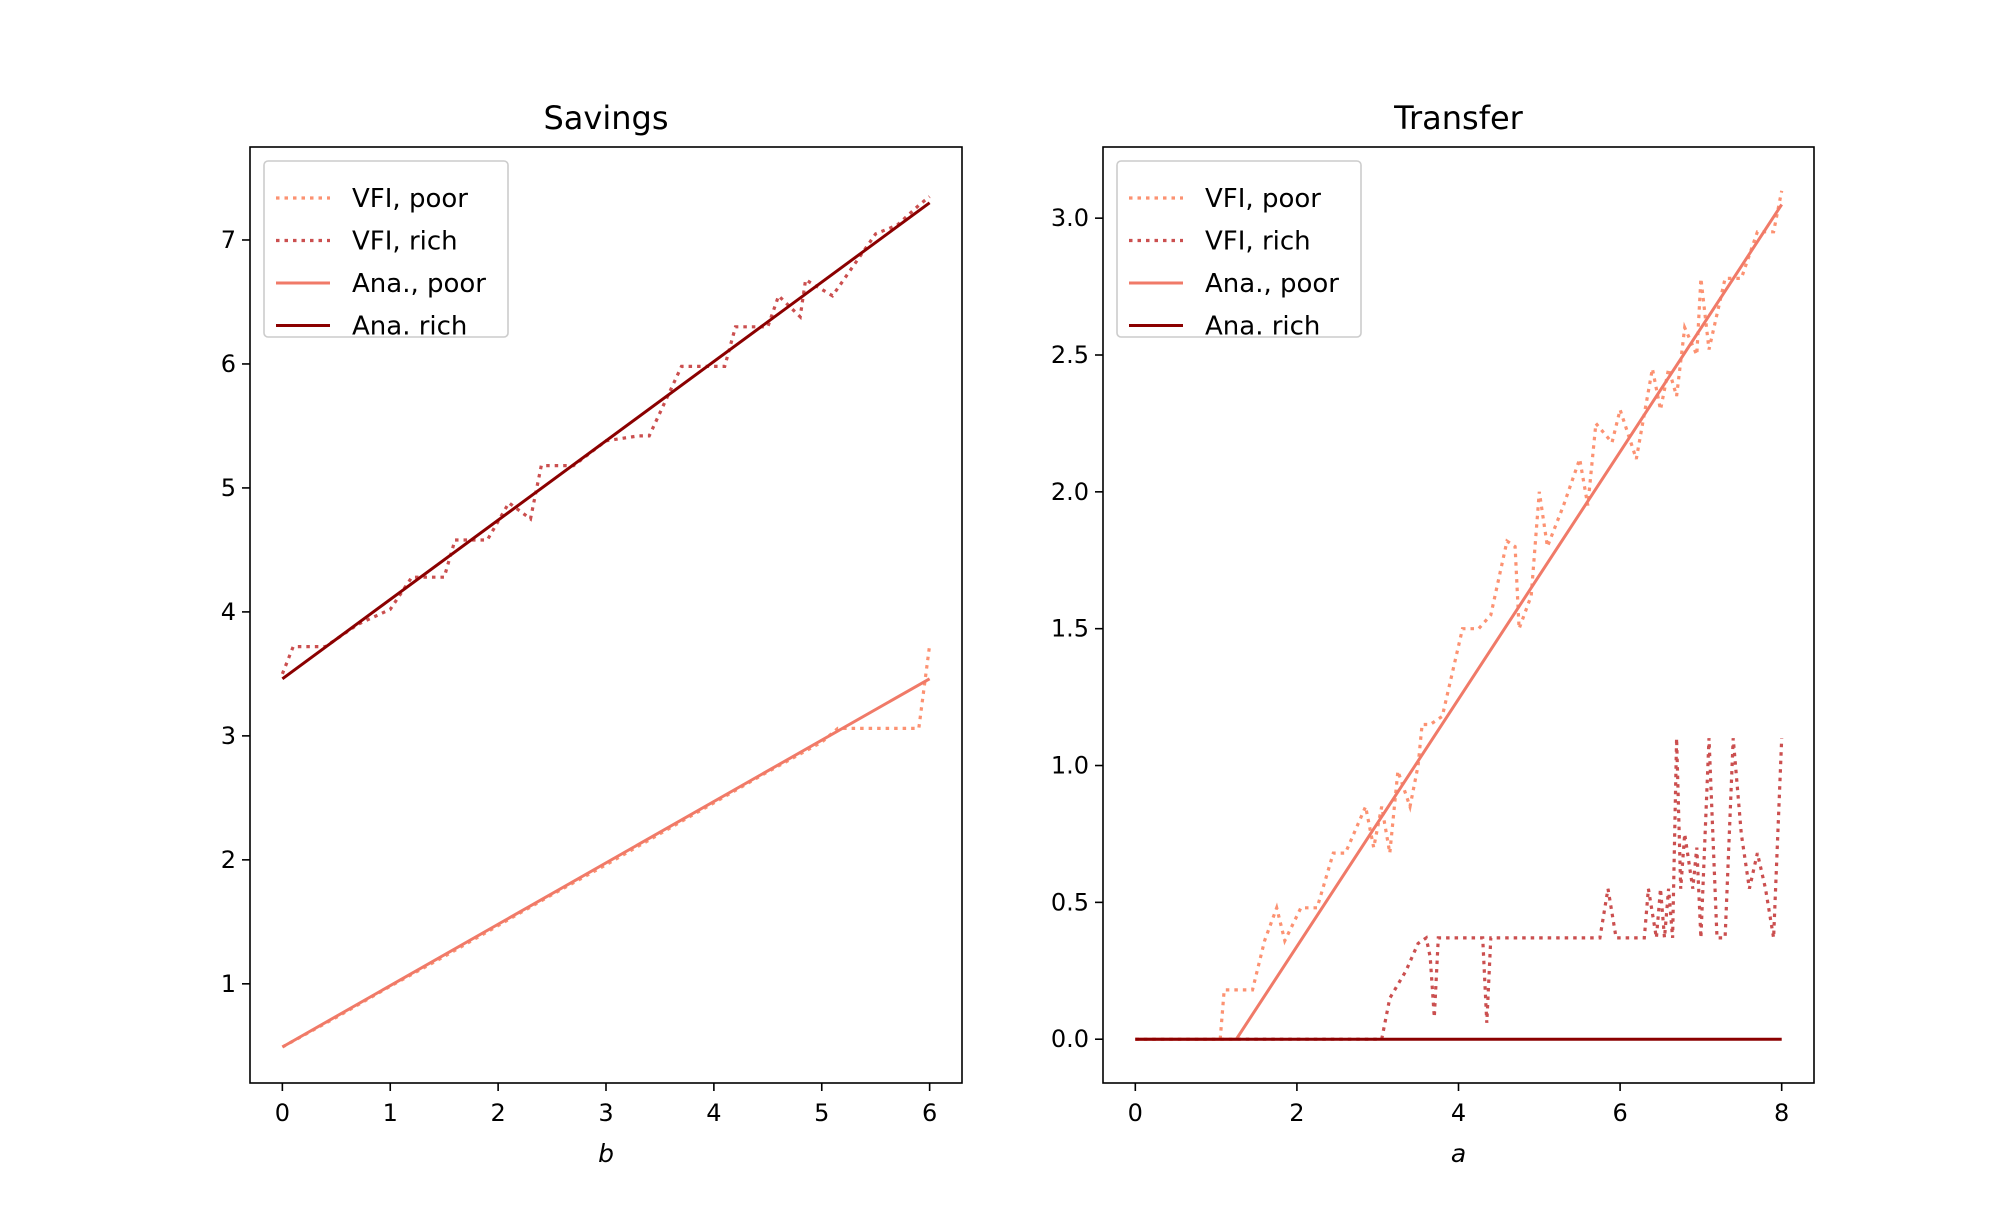 The width and height of the screenshot is (2000, 1208). Describe the element at coordinates (606, 441) in the screenshot. I see `series-line-ana-rich` at that location.